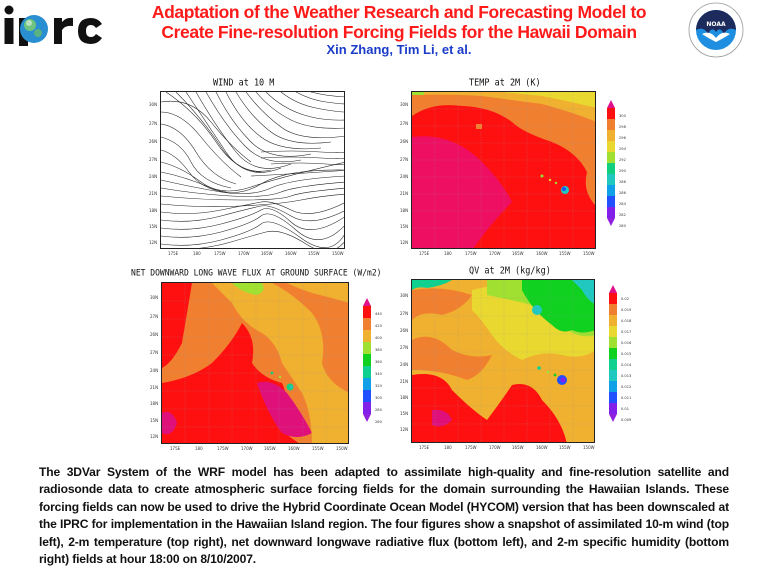  I want to click on colorbar-label: 0.013, so click(626, 376).